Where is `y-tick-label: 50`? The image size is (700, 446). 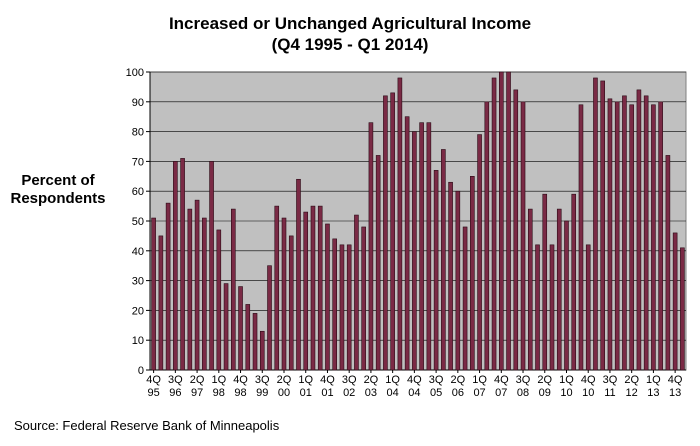 y-tick-label: 50 is located at coordinates (138, 222).